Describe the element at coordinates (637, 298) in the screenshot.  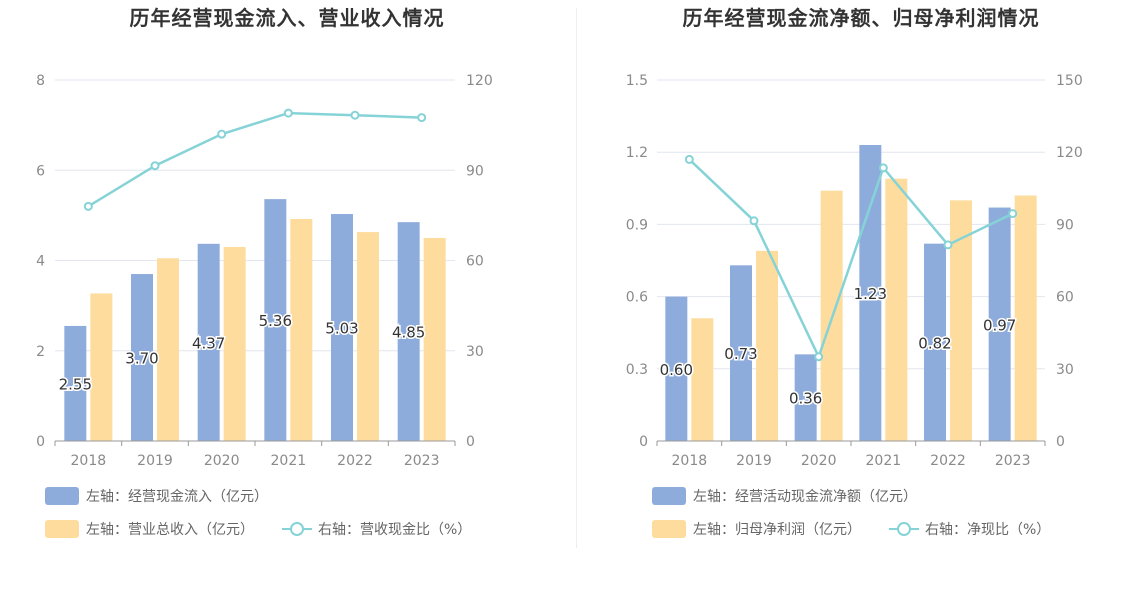
I see `y-left-tick-label: 0.6` at that location.